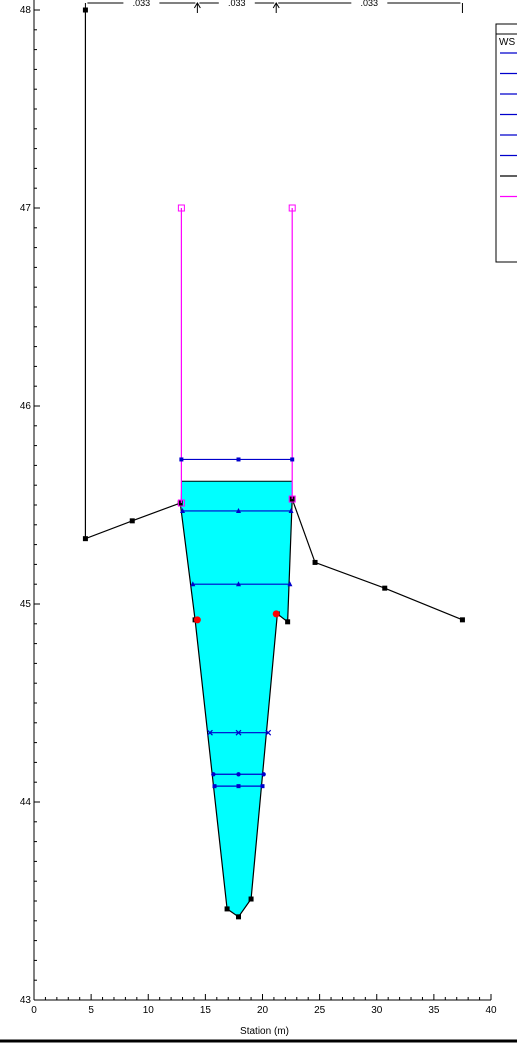 The image size is (517, 1045). I want to click on y-tick-label: 43, so click(26, 1000).